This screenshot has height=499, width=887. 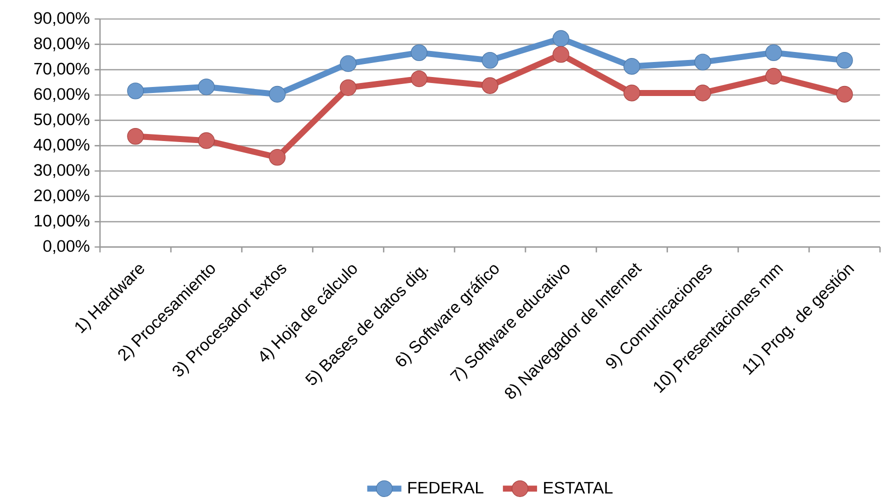 What do you see at coordinates (446, 488) in the screenshot?
I see `legend-label: FEDERAL` at bounding box center [446, 488].